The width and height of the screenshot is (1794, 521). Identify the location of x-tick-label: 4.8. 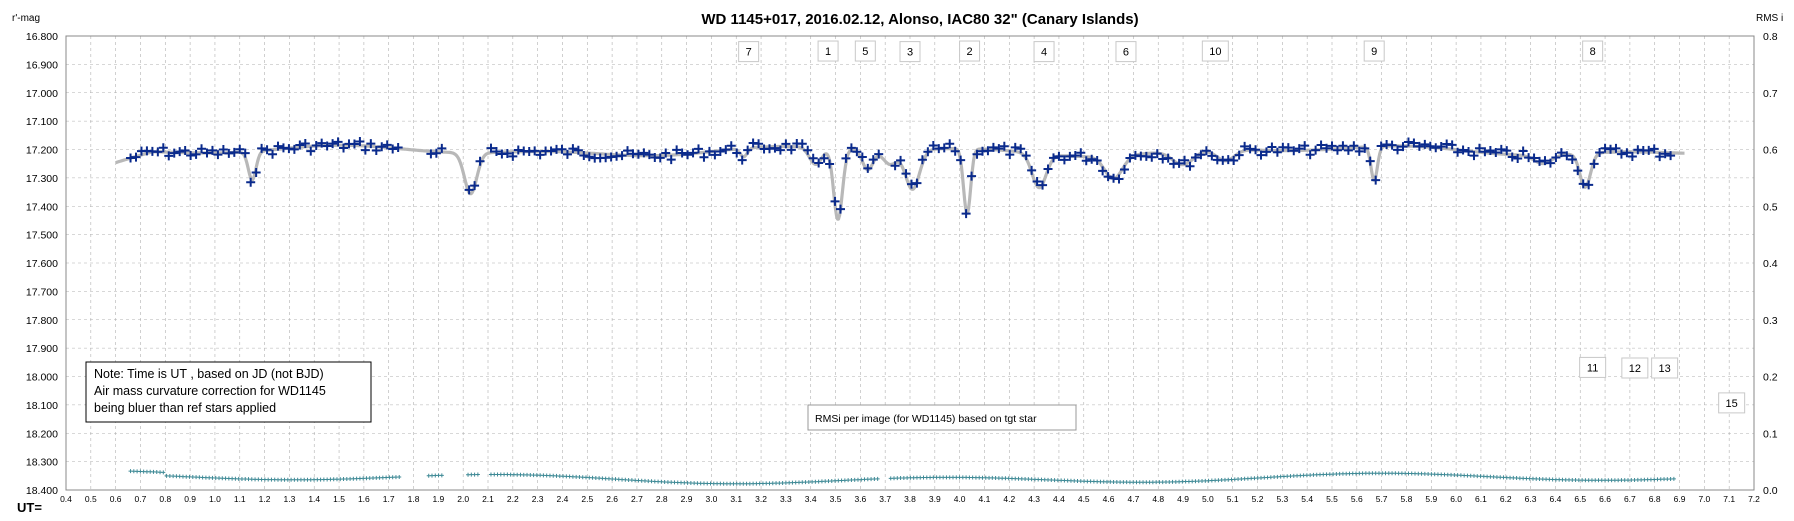
(1158, 499).